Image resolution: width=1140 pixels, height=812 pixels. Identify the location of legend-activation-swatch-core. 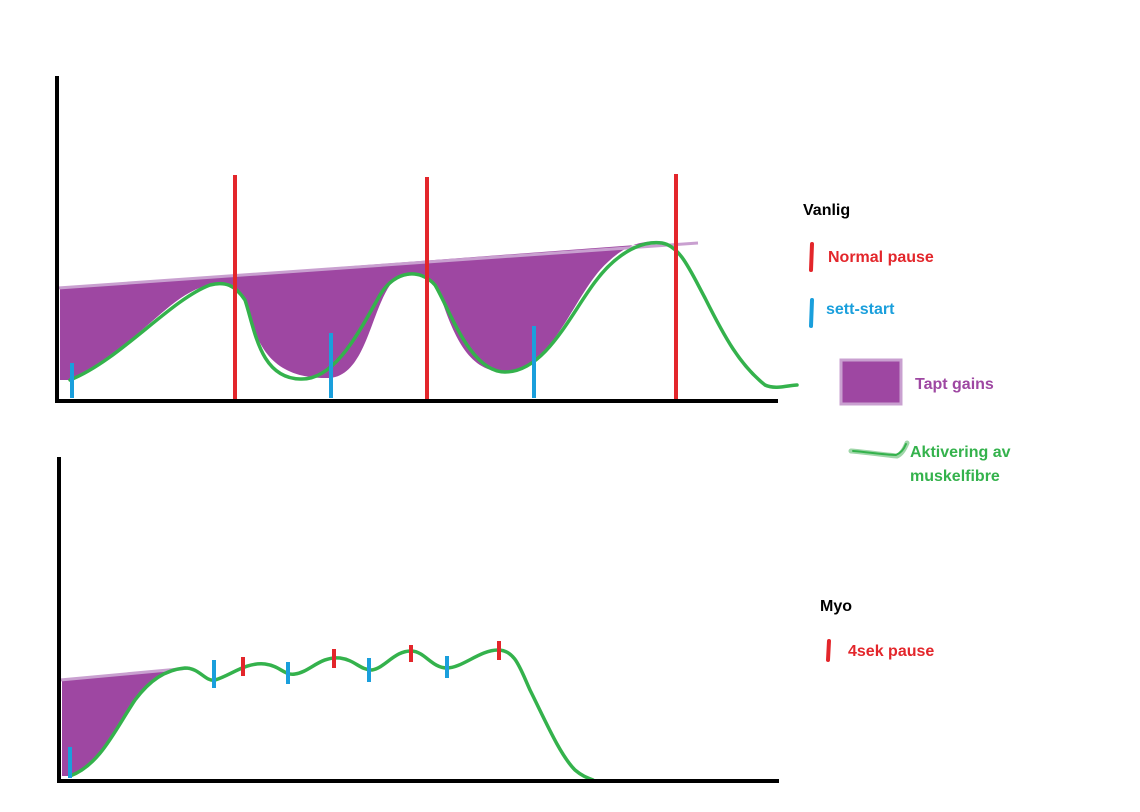
(879, 450).